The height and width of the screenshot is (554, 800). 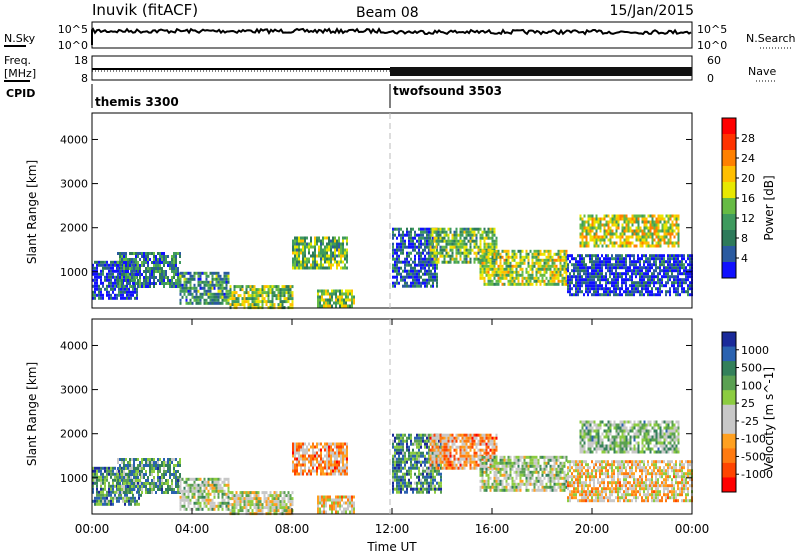 I want to click on y-tick-label: 3000, so click(x=74, y=184).